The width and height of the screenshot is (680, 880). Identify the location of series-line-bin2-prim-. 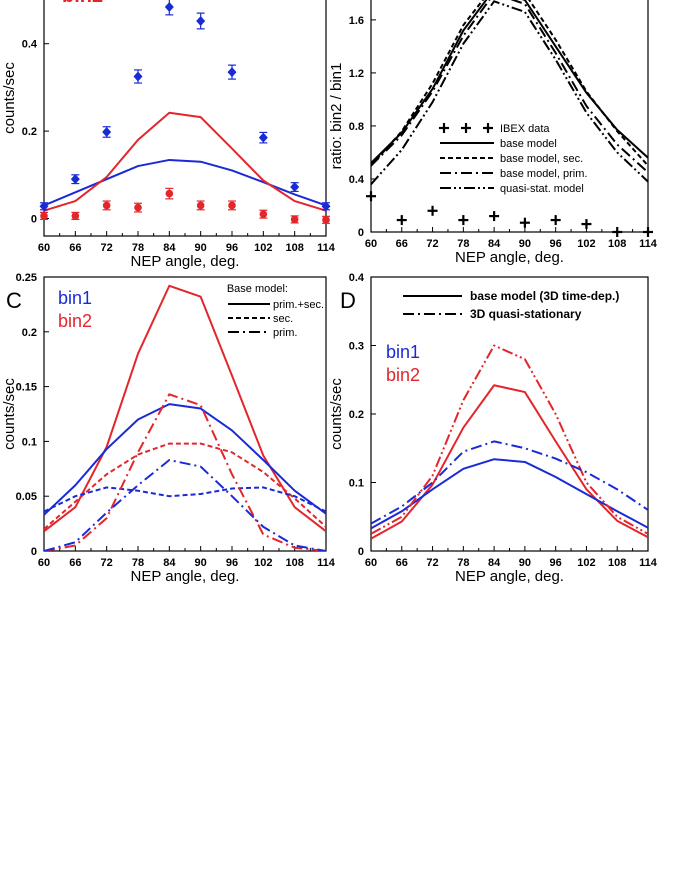
(185, 472).